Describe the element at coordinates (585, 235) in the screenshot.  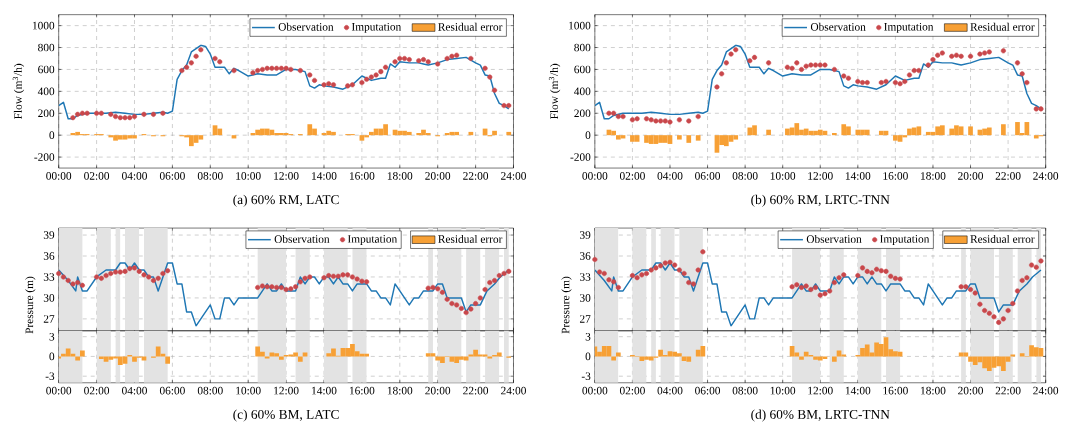
I see `y-tick-label: 39` at that location.